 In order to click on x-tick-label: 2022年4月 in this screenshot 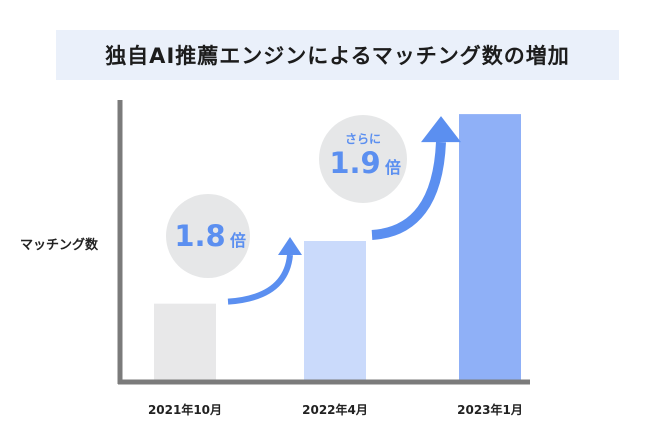, I will do `click(335, 409)`.